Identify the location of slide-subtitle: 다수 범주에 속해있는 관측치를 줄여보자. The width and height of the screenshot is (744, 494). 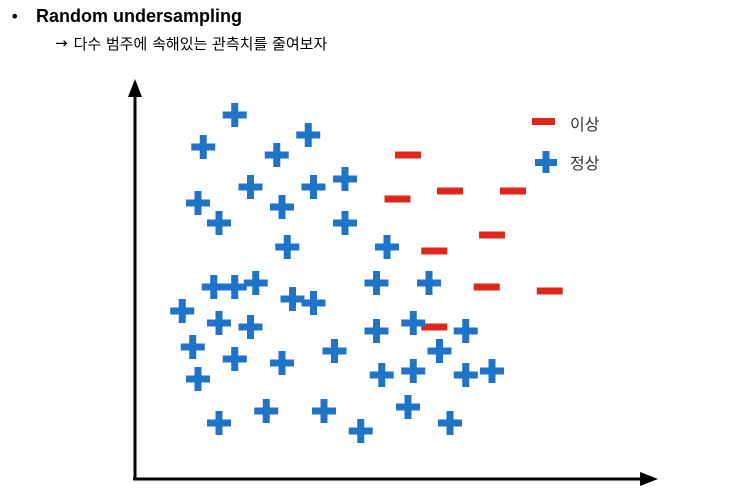
(200, 43).